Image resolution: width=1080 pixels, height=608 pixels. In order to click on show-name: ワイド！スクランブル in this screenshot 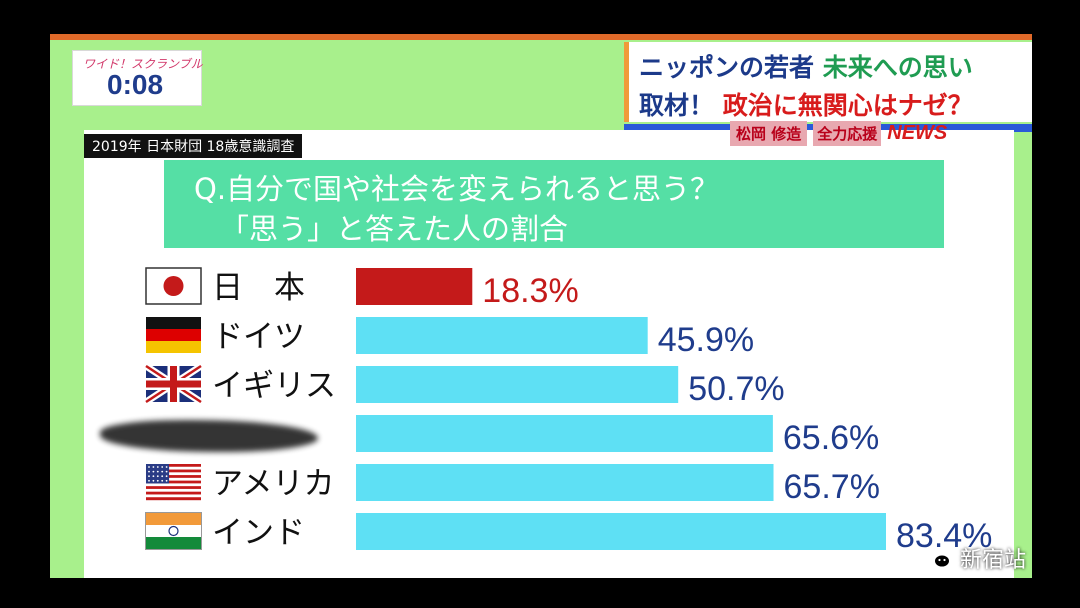, I will do `click(143, 64)`.